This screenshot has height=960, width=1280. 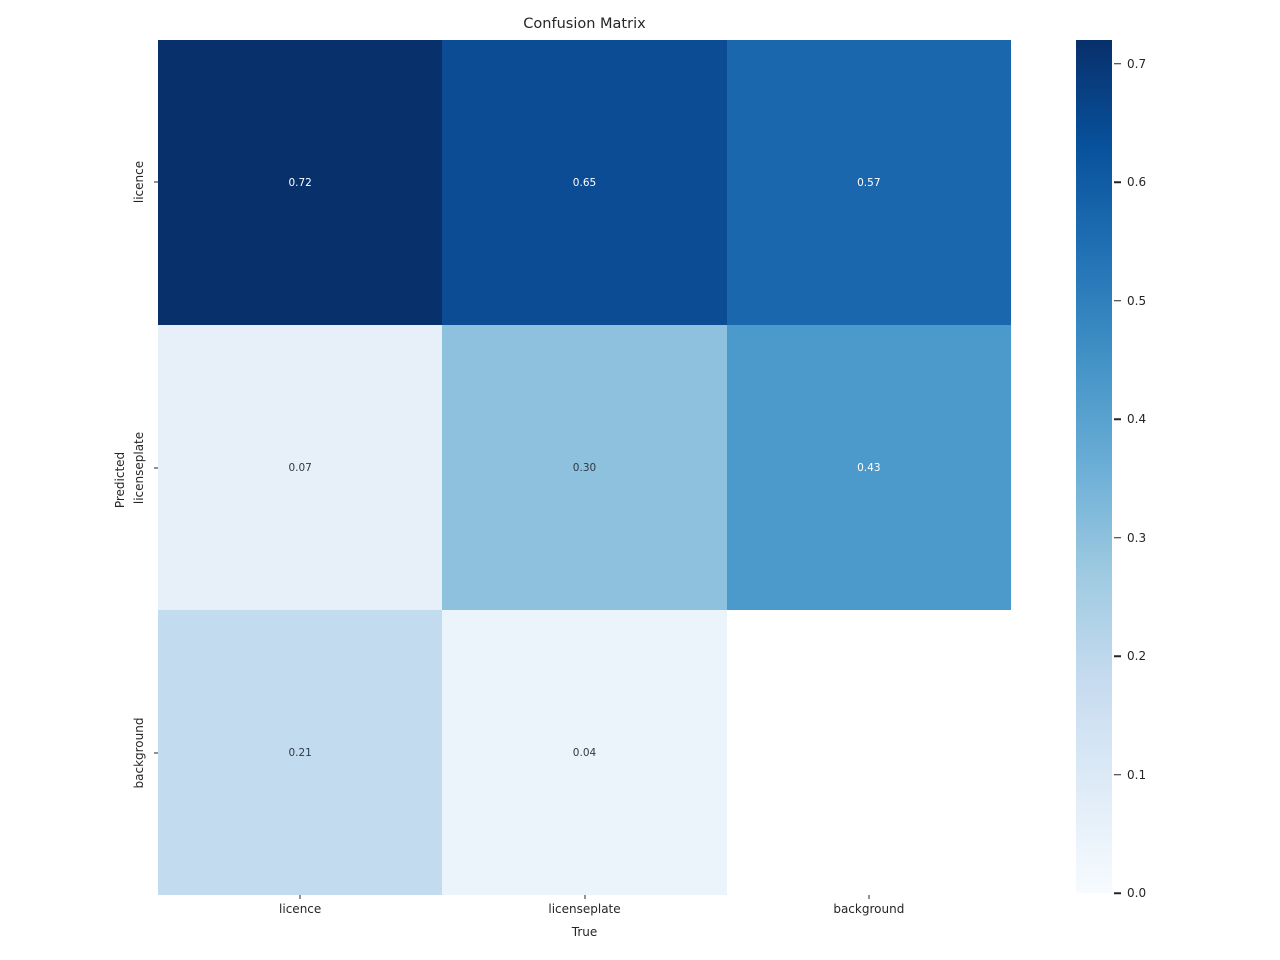 I want to click on x-axis-tick-area: licence licenseplate background, so click(x=584, y=920).